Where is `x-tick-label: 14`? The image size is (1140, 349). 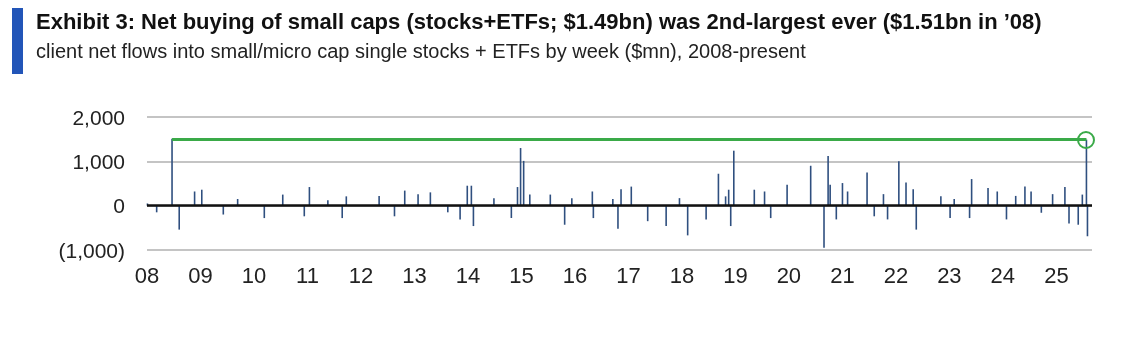
x-tick-label: 14 is located at coordinates (468, 275).